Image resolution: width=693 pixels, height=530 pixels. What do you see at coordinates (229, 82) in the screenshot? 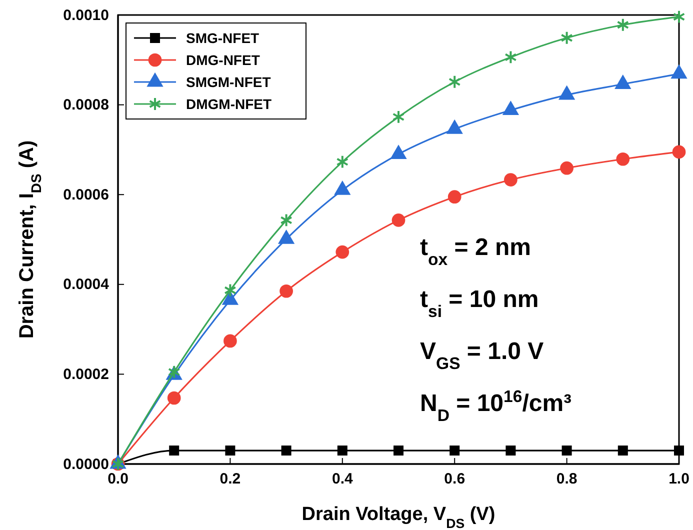
I see `legend-label: SMGM-NFET` at bounding box center [229, 82].